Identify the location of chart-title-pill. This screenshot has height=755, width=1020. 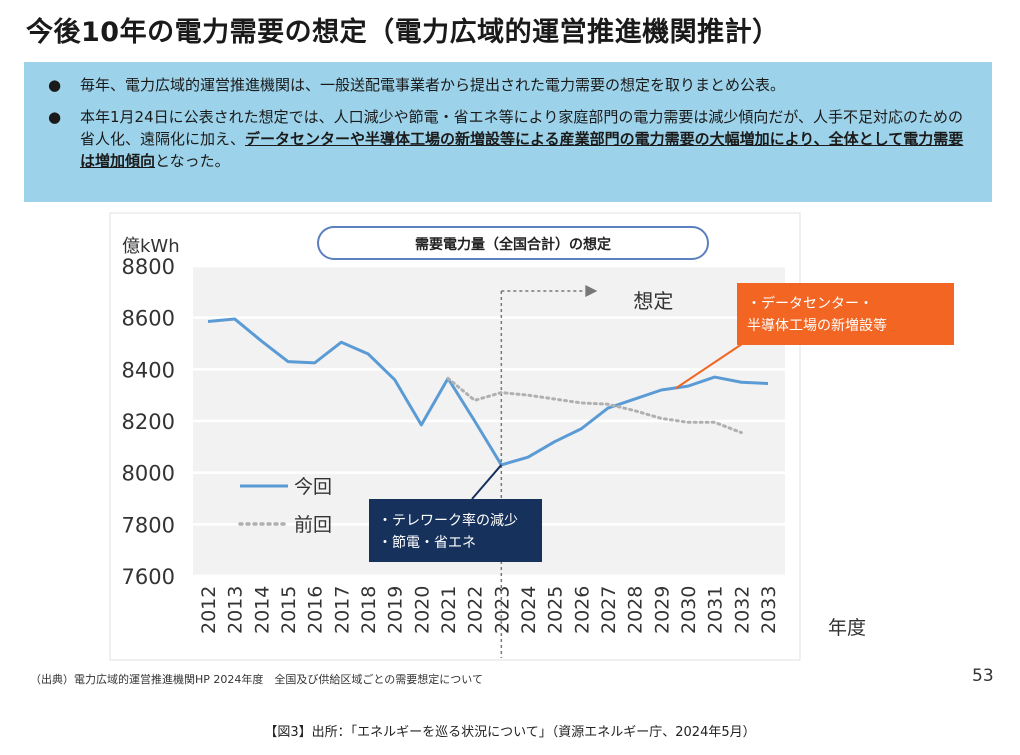
(513, 243).